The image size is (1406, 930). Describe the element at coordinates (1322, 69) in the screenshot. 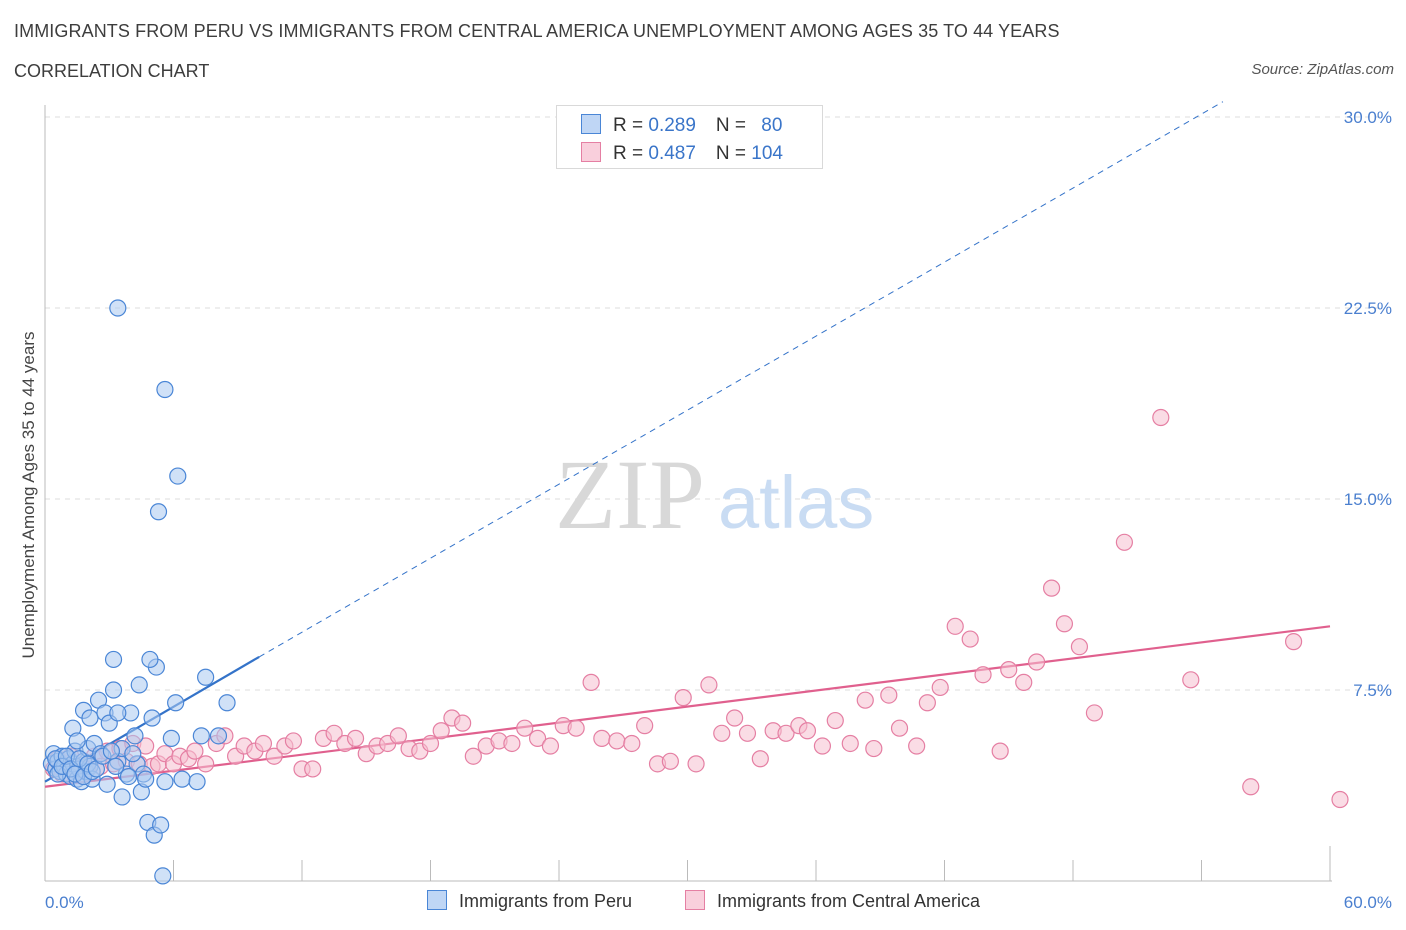

I see `source-credit: Source: ZipAtlas.com` at that location.